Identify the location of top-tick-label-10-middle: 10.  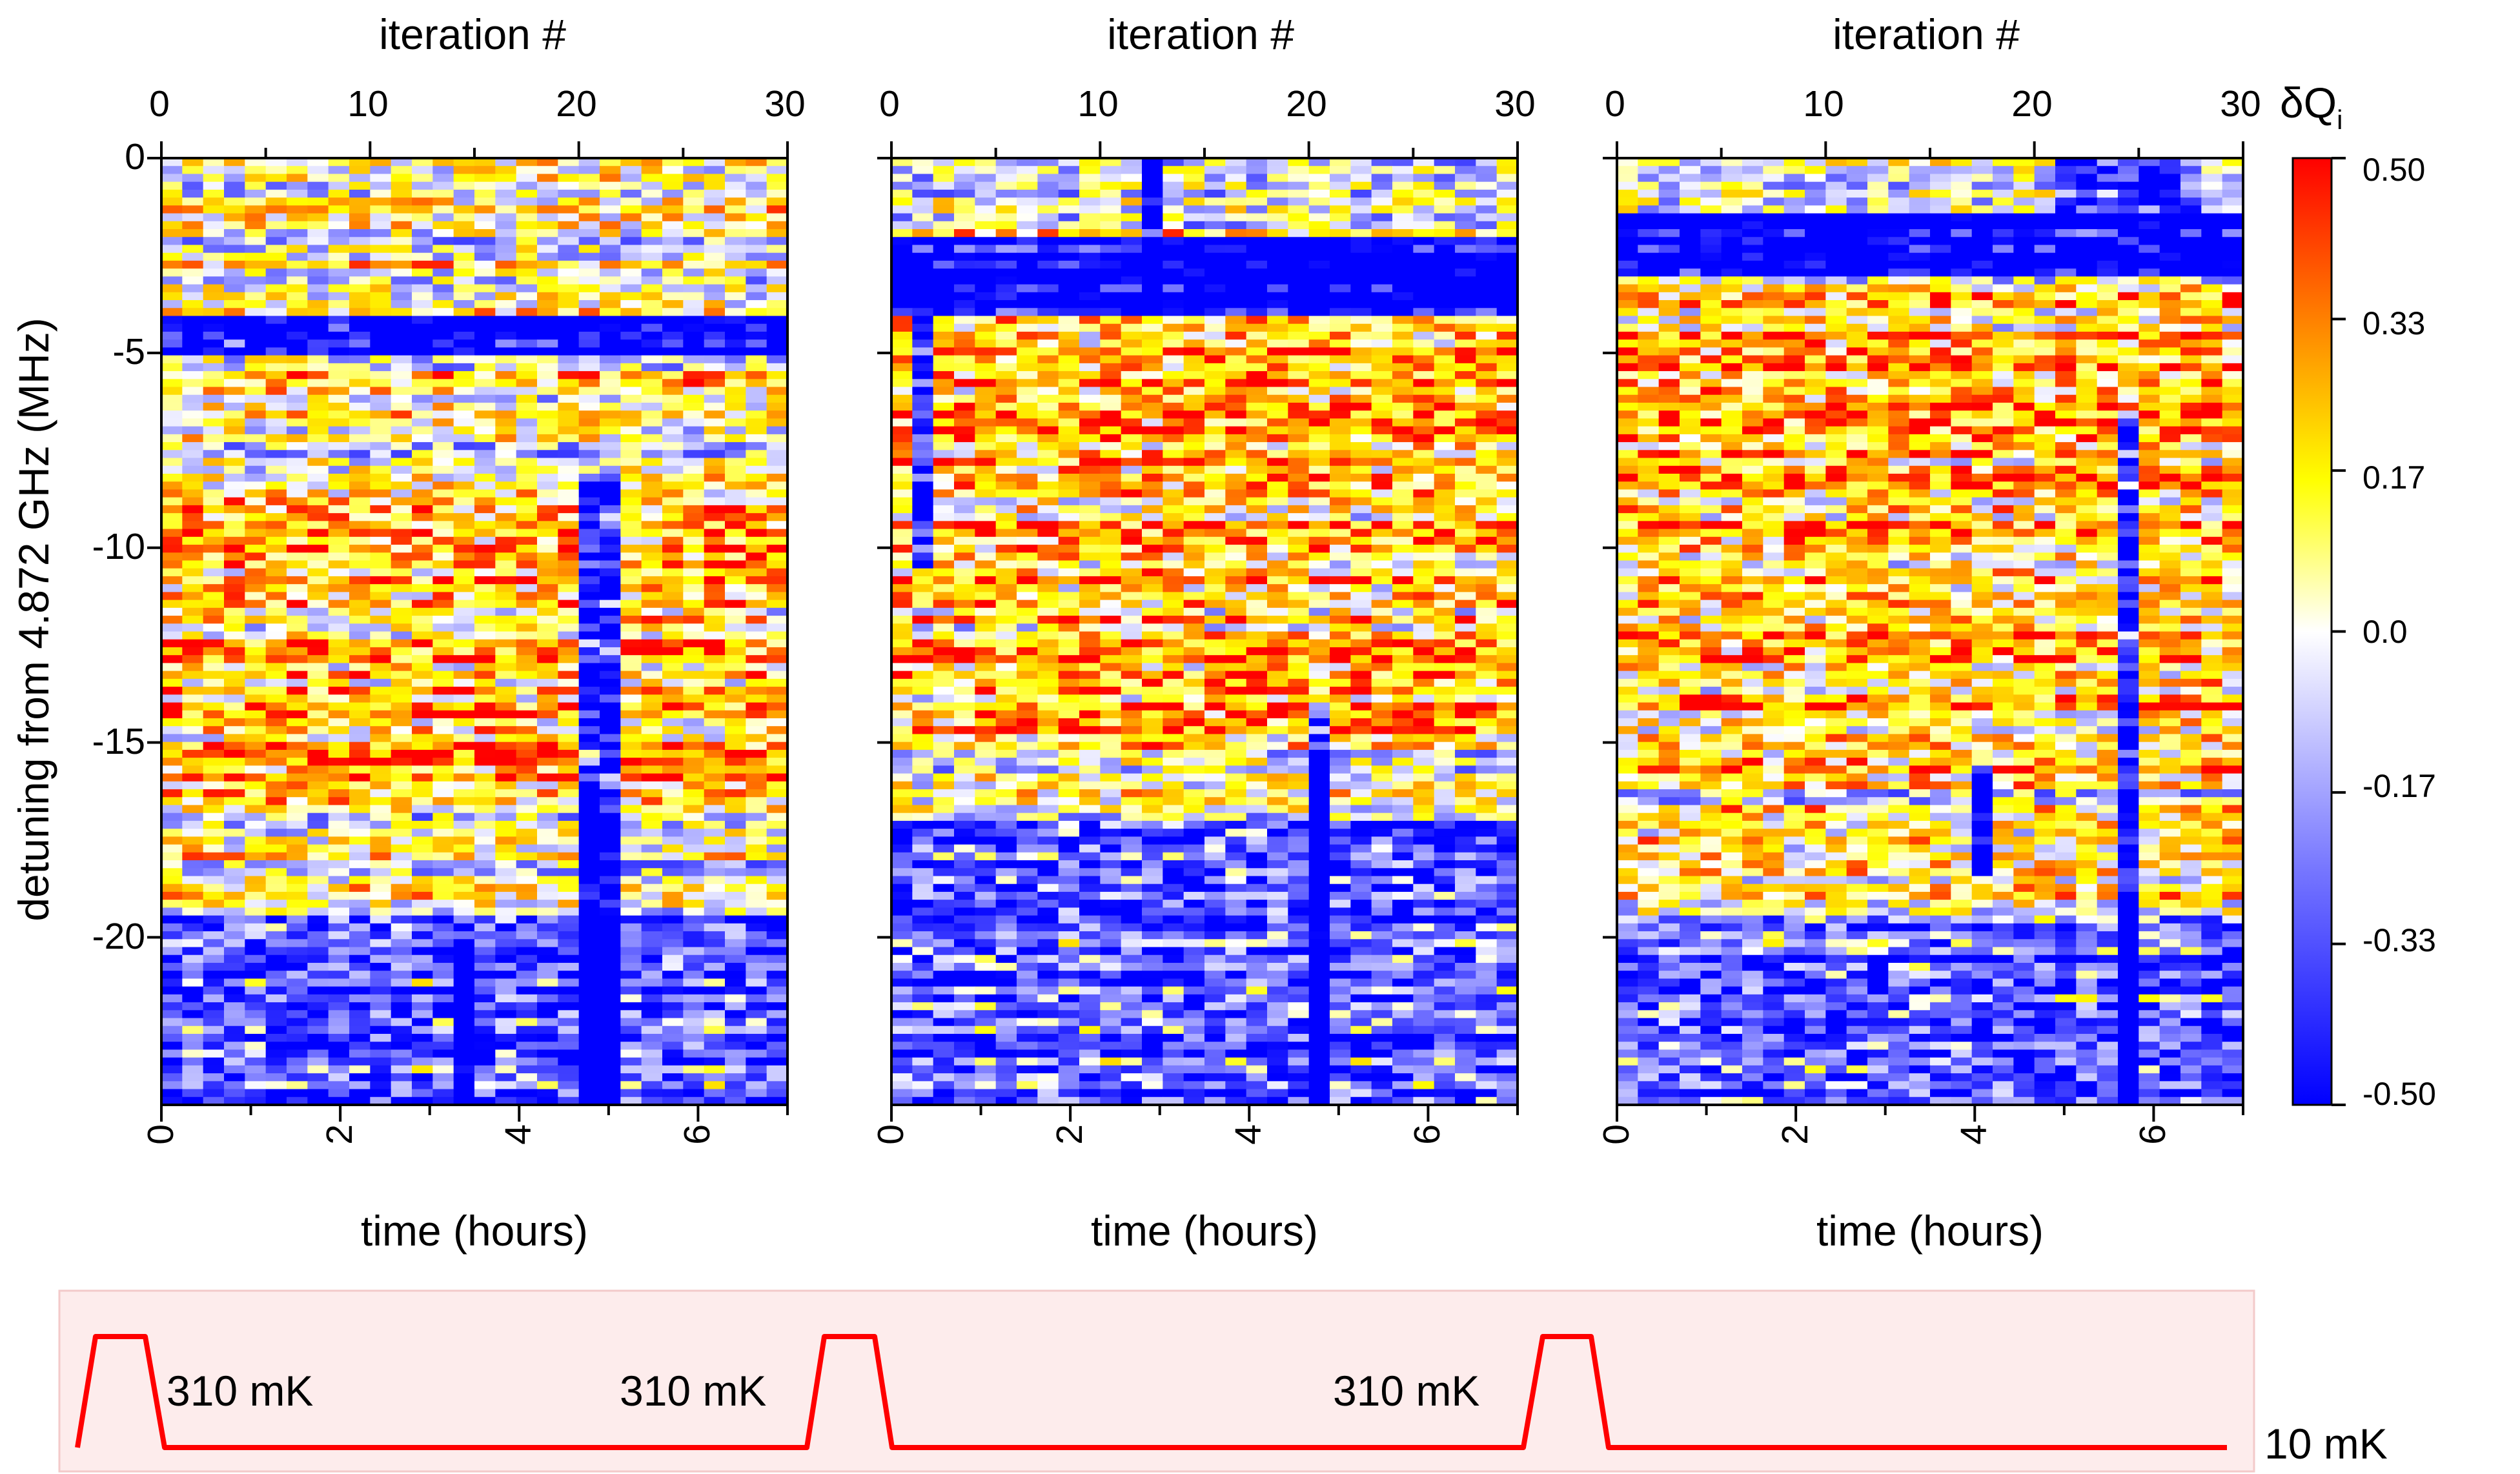
(1097, 104).